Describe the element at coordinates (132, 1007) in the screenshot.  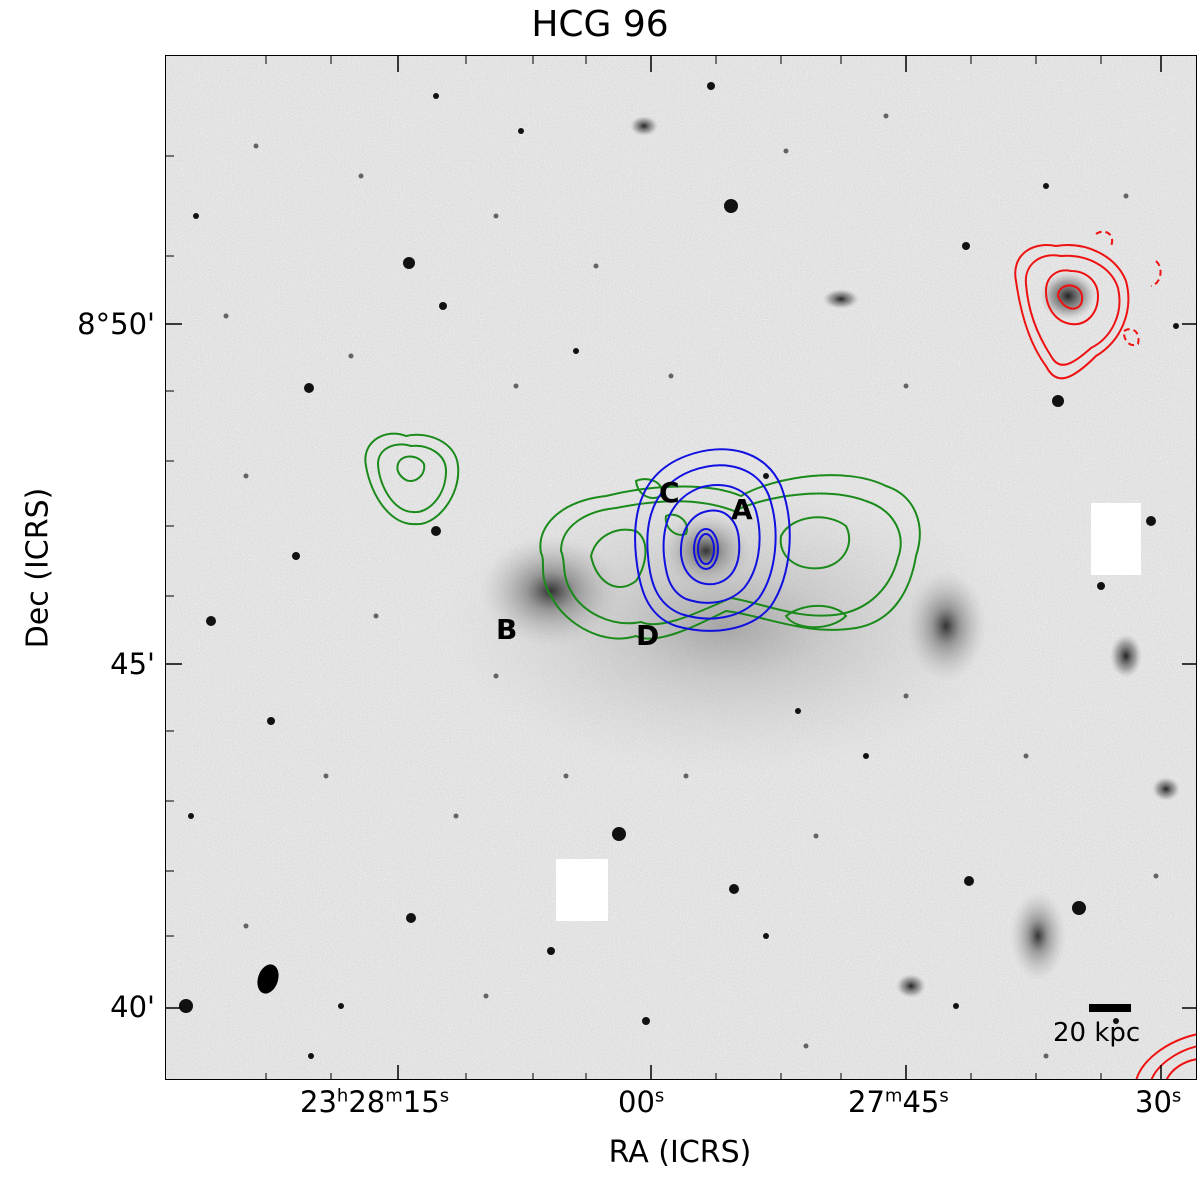
I see `dec-tick-label-3: 40'` at that location.